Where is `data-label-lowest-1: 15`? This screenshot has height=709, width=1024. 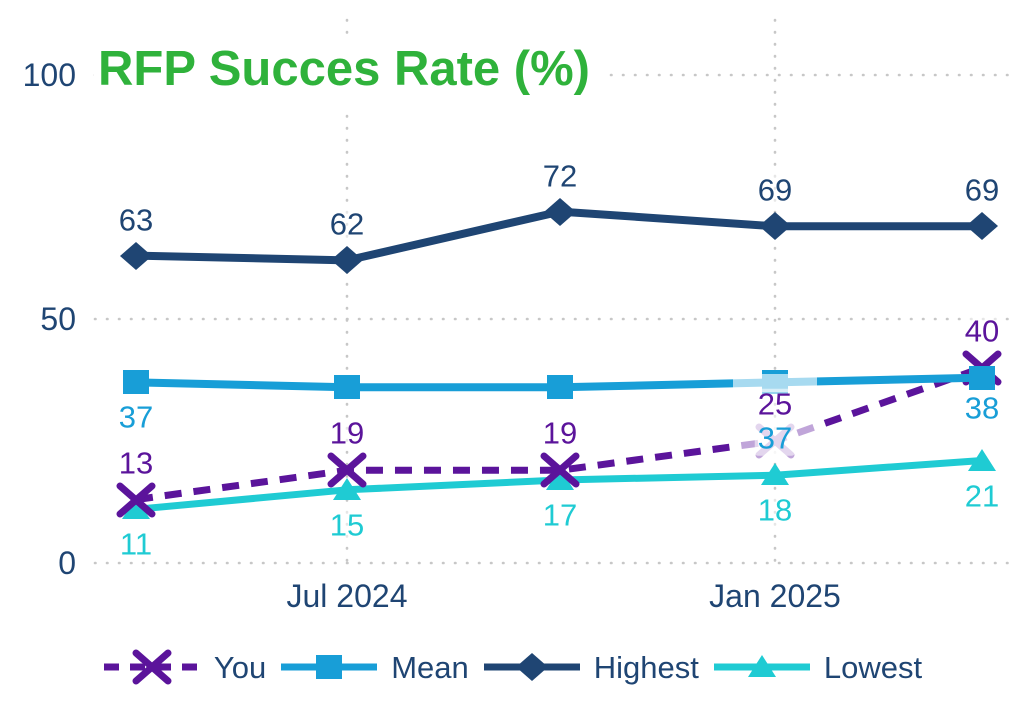 data-label-lowest-1: 15 is located at coordinates (347, 526).